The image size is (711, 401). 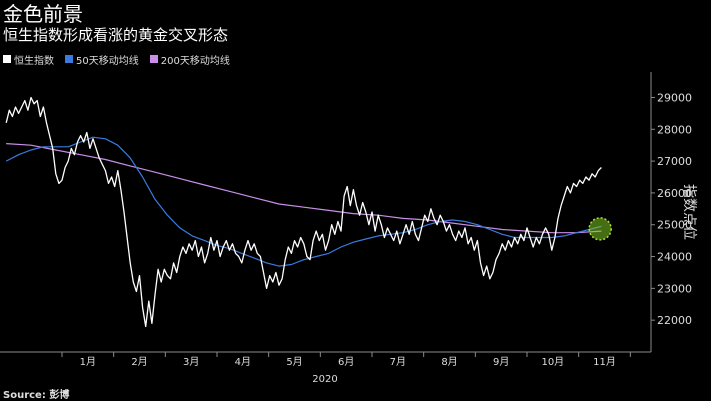 What do you see at coordinates (674, 257) in the screenshot?
I see `y-tick-label: 24000` at bounding box center [674, 257].